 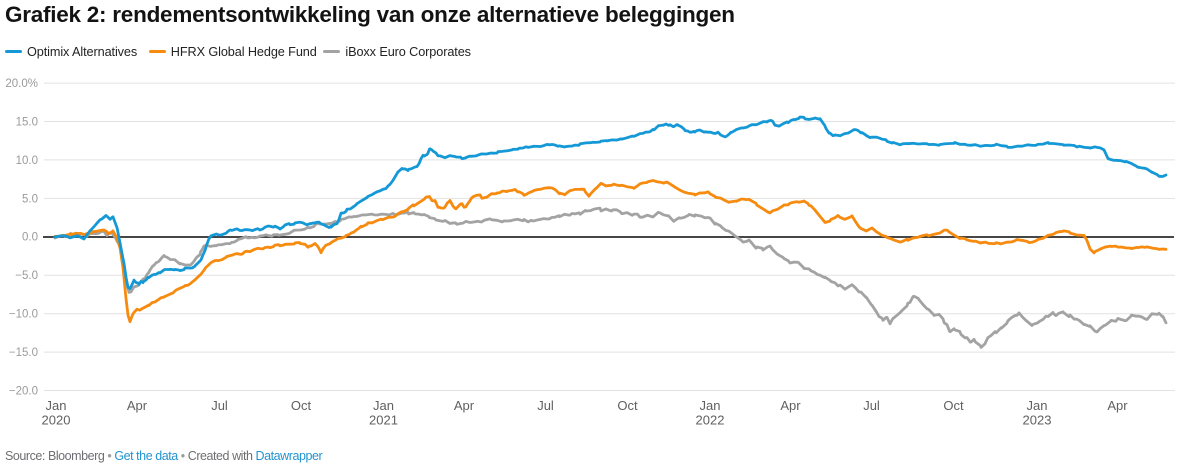 What do you see at coordinates (27, 122) in the screenshot?
I see `svg-text: 15.0` at bounding box center [27, 122].